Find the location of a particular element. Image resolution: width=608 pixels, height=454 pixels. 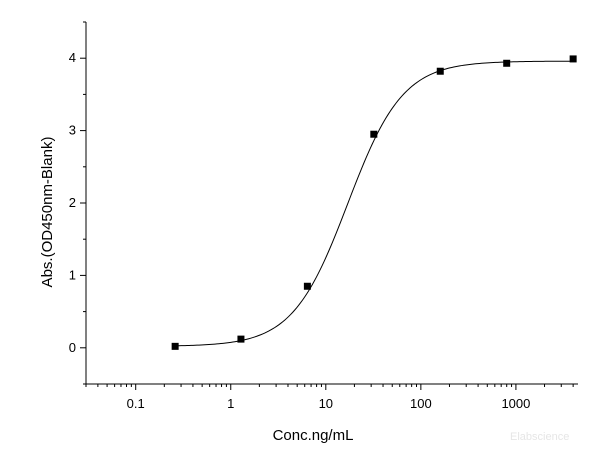

y-tick-label: 2 is located at coordinates (72, 202).